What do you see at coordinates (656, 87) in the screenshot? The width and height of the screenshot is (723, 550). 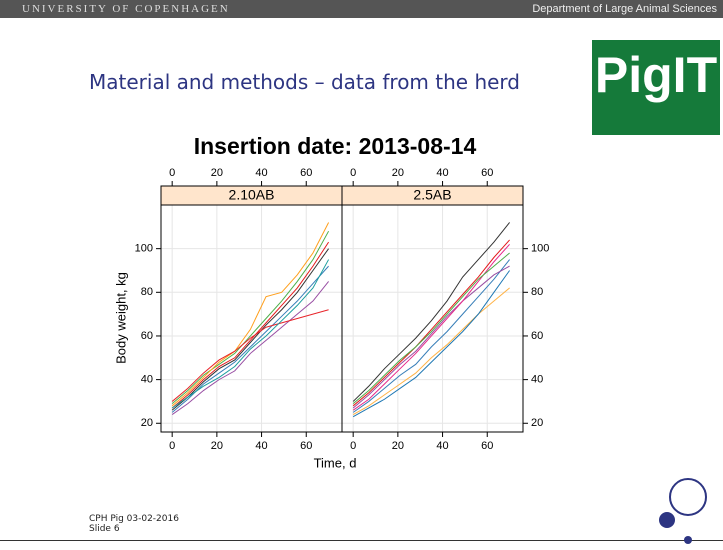 I see `logo: PigIT` at bounding box center [656, 87].